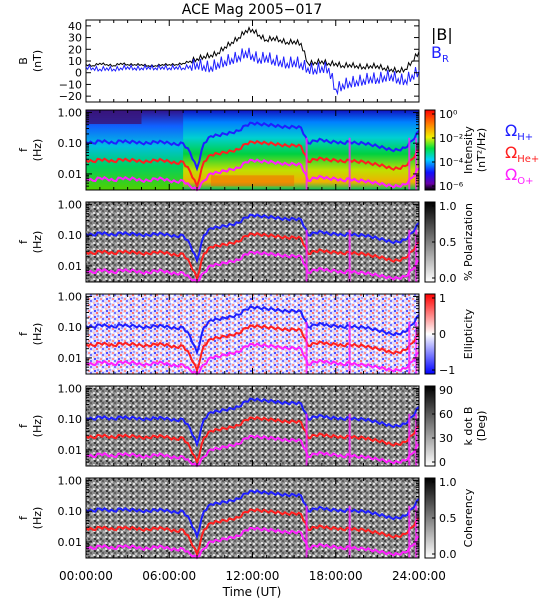 The image size is (550, 600). Describe the element at coordinates (451, 138) in the screenshot. I see `colorbar-tick-label: 10⁻²` at that location.